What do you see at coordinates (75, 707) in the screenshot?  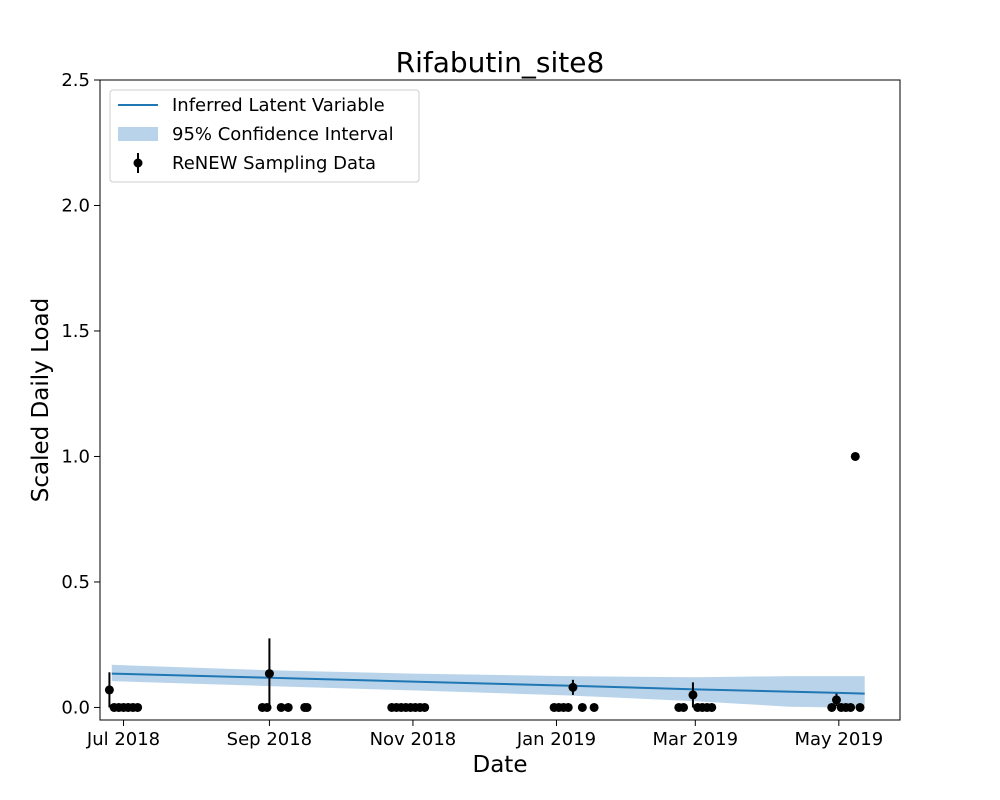 I see `y-tick-label-0: 0.0` at bounding box center [75, 707].